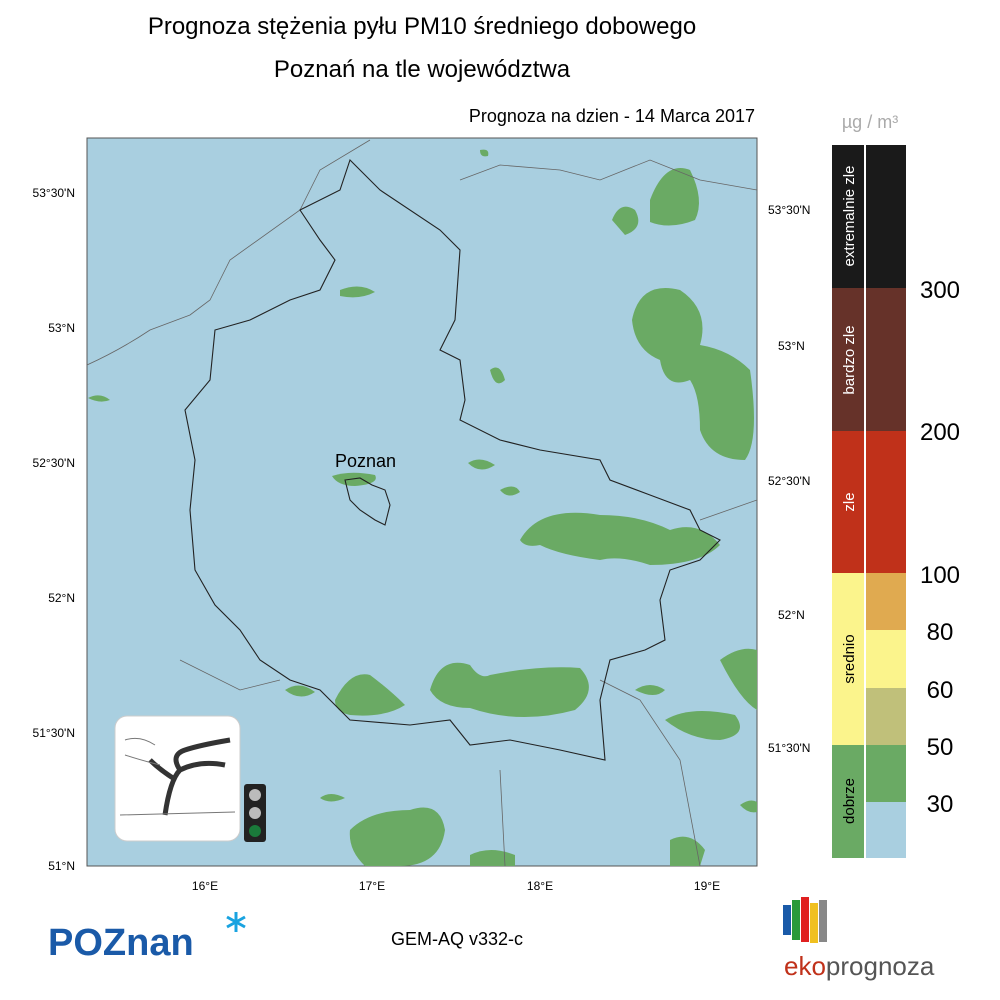  I want to click on threshold: 50, so click(940, 747).